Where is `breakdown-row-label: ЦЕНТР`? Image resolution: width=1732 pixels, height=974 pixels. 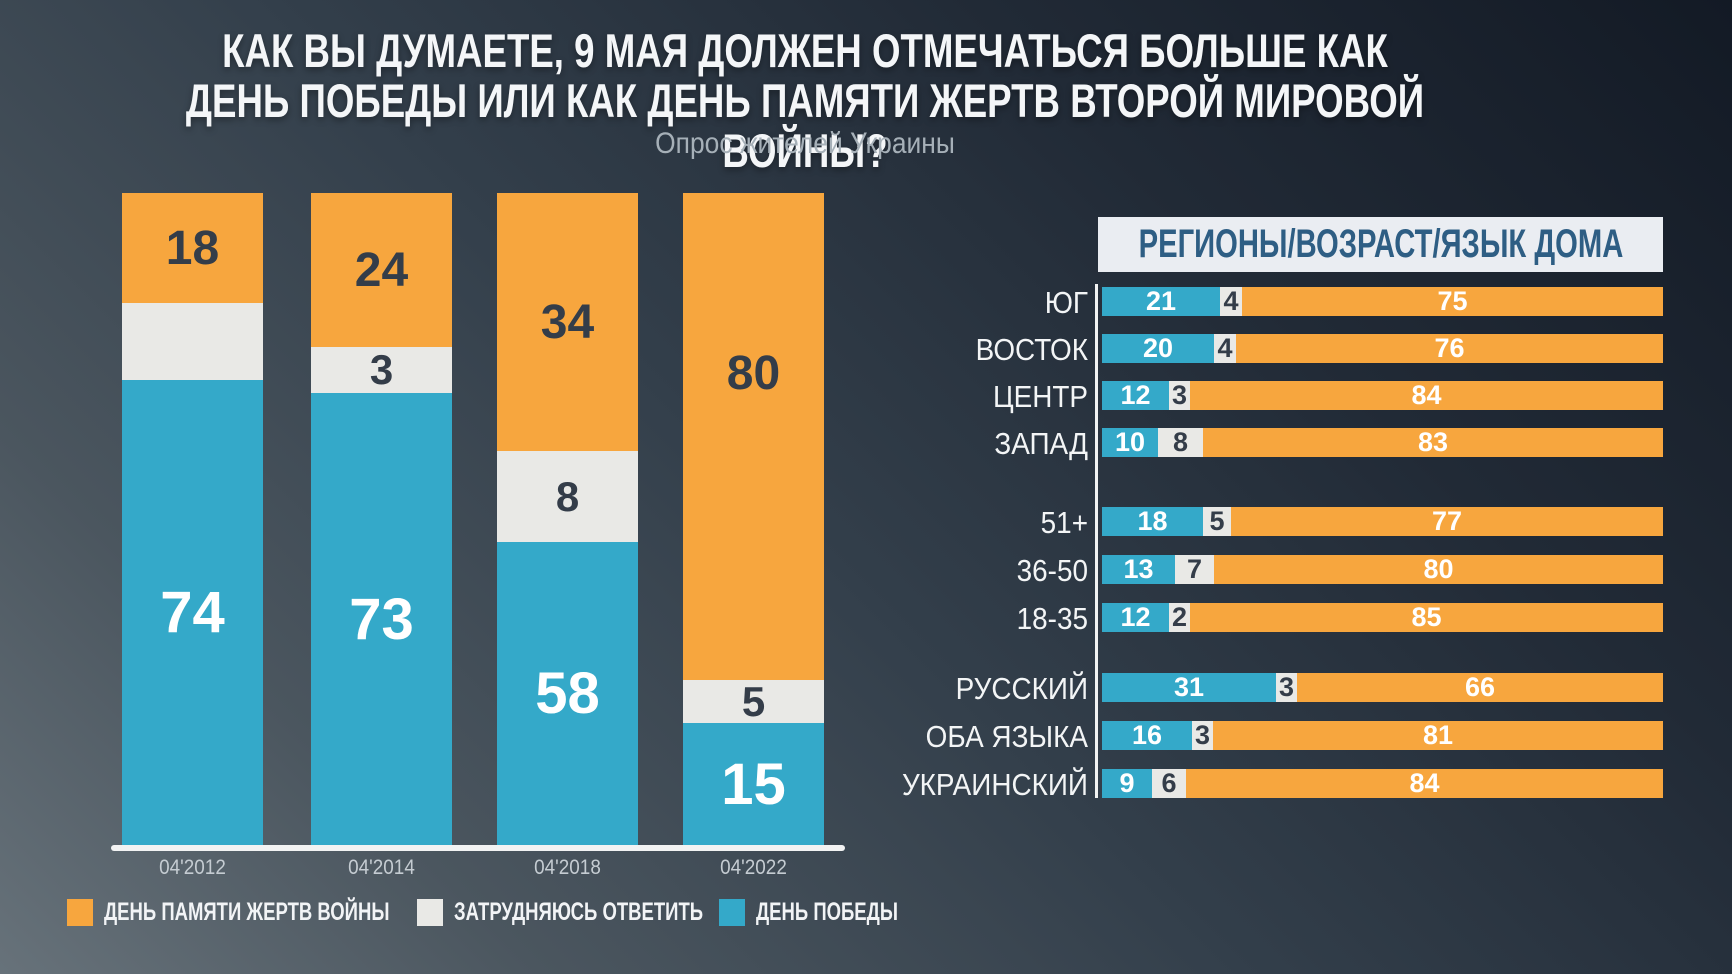
breakdown-row-label: ЦЕНТР is located at coordinates (1040, 396).